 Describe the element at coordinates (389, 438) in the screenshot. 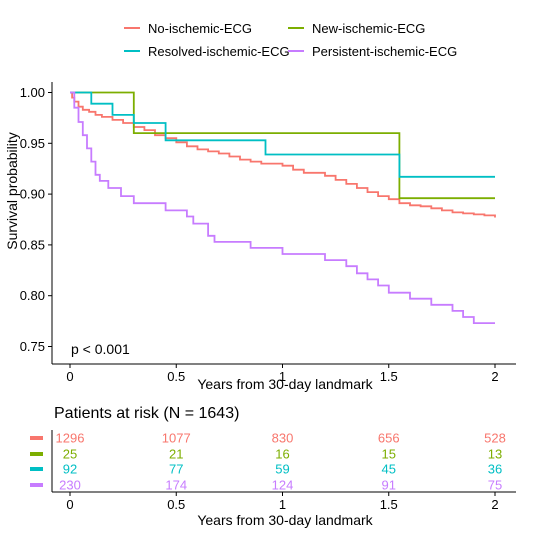

I see `risk-count: 656` at that location.